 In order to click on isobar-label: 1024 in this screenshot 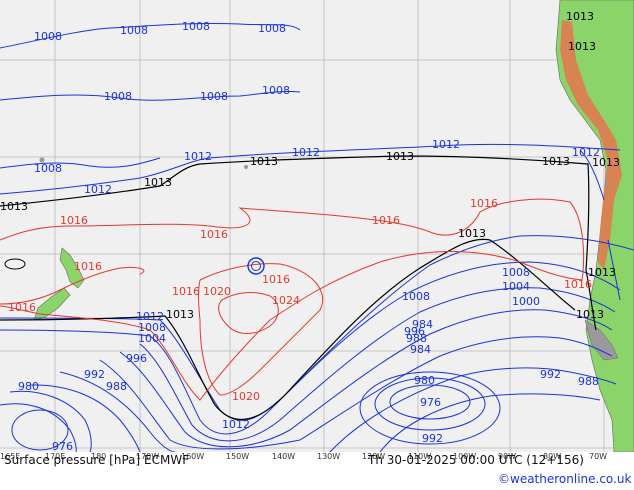, I will do `click(286, 300)`.